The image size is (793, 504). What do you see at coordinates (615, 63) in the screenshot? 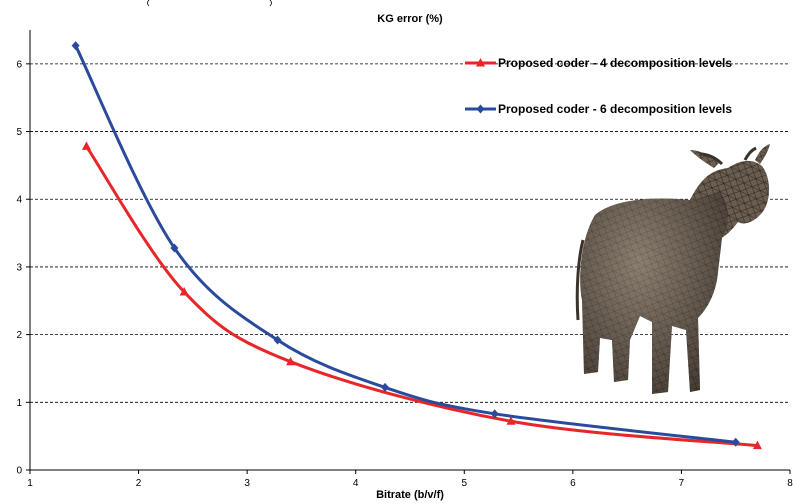
I see `legend-label: Proposed coder - 4 decomposition levels` at bounding box center [615, 63].